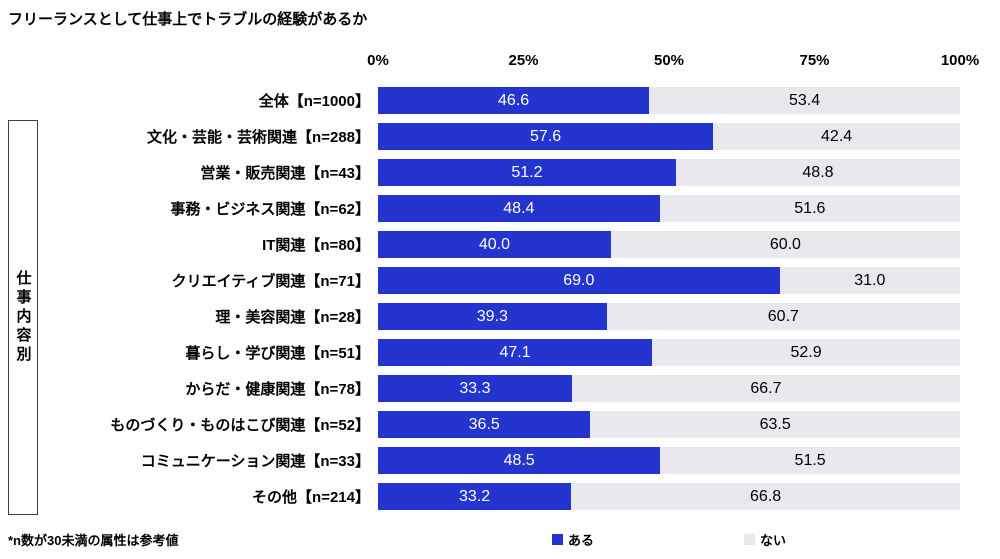 The width and height of the screenshot is (1000, 559). I want to click on bar-segment-nai: 60.0, so click(785, 244).